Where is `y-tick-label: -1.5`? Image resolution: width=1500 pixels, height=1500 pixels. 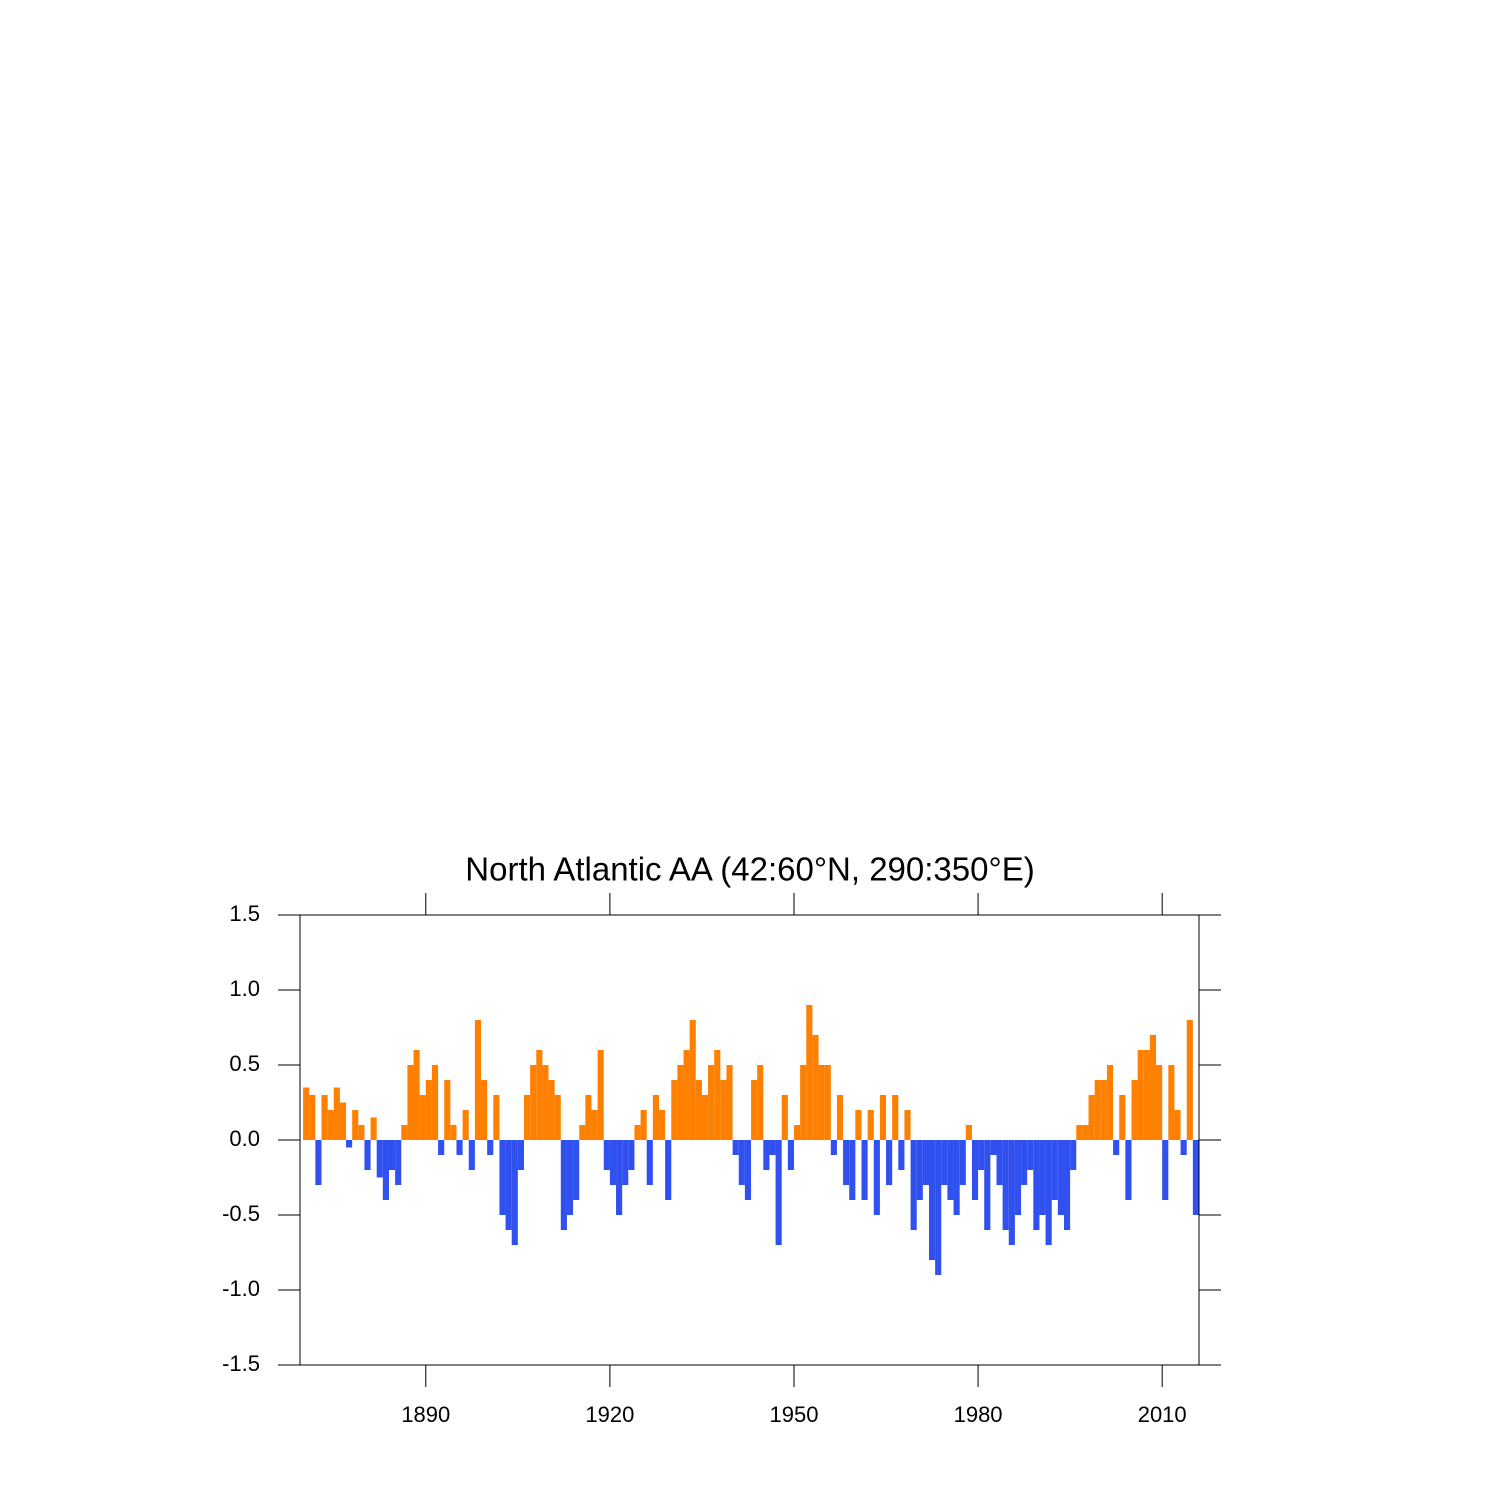
y-tick-label: -1.5 is located at coordinates (241, 1363).